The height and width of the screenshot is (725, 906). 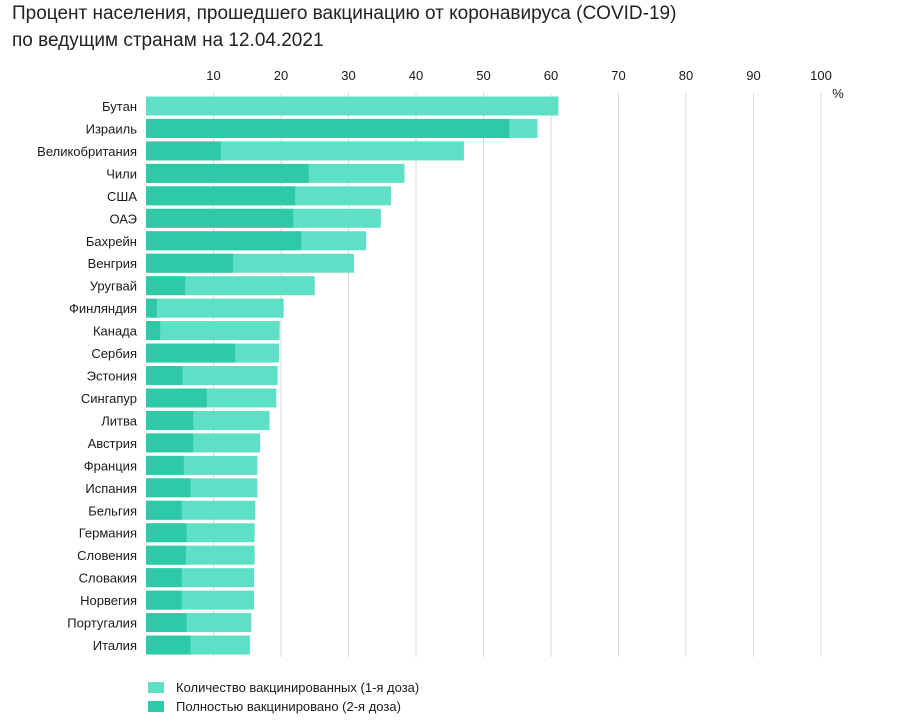 I want to click on chart-title-line-2: по ведущим странам на 12.04.2021, so click(x=168, y=40).